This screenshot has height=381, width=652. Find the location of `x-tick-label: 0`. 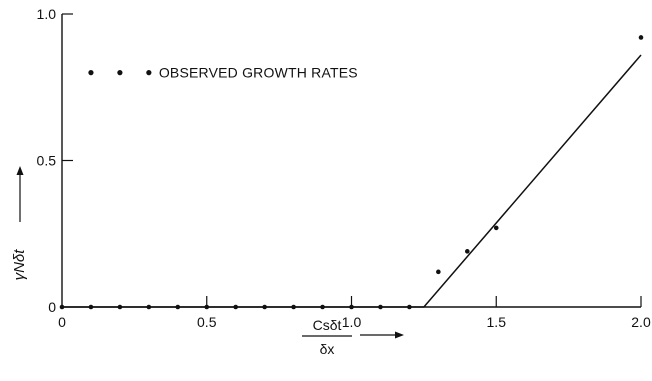

x-tick-label: 0 is located at coordinates (62, 322).